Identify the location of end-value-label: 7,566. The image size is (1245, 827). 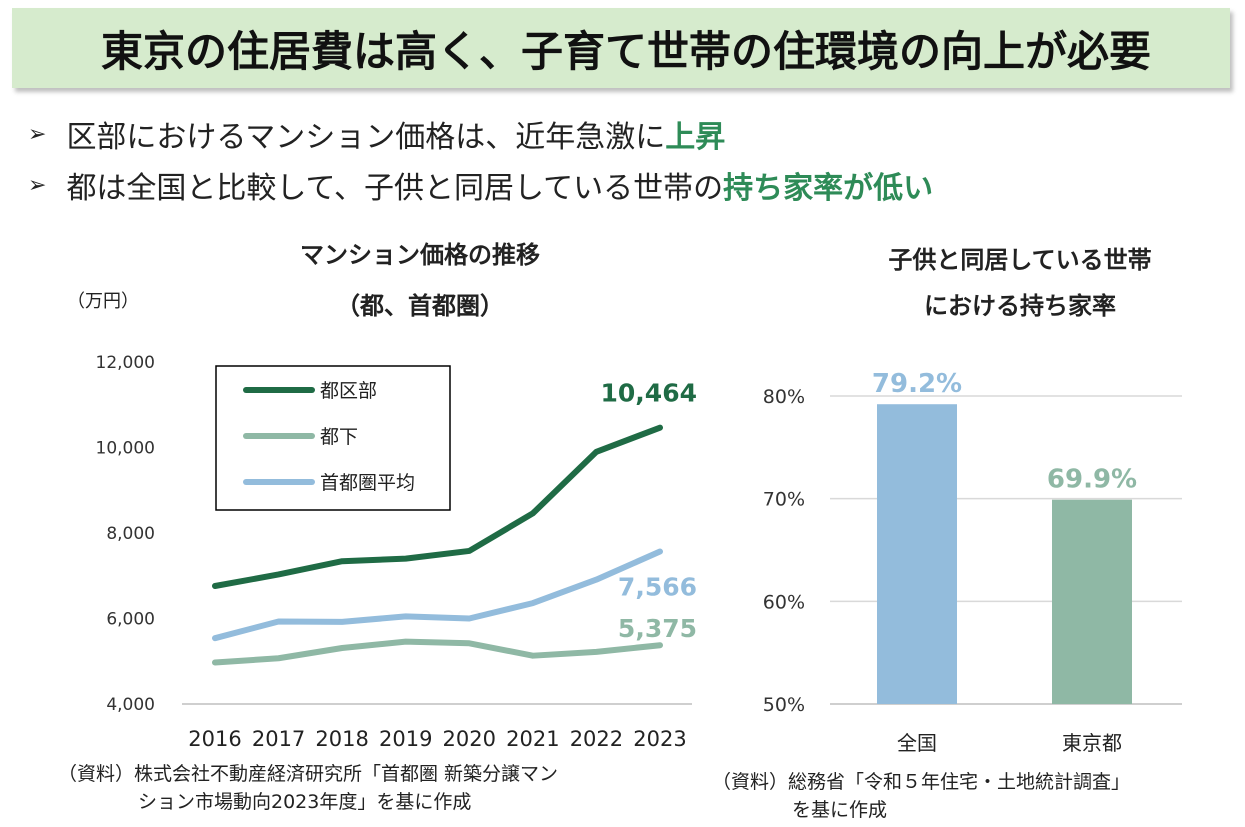
(657, 587).